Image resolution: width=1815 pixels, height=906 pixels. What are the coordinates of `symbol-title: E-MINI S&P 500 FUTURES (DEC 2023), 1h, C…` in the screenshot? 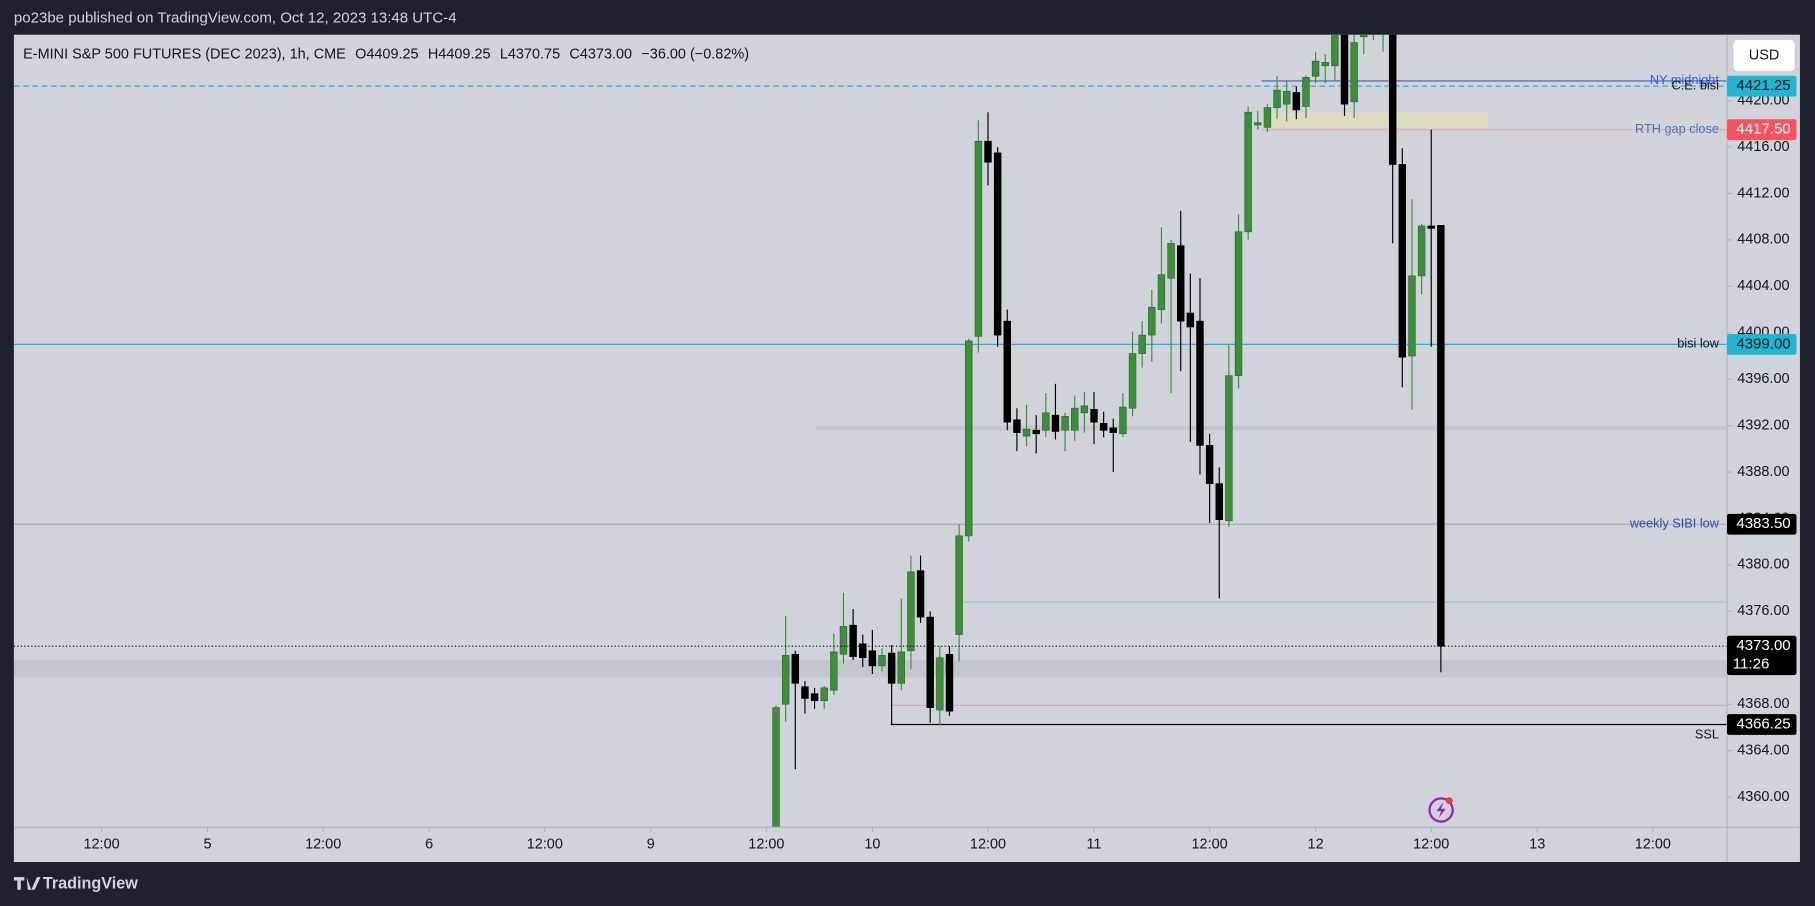 It's located at (184, 54).